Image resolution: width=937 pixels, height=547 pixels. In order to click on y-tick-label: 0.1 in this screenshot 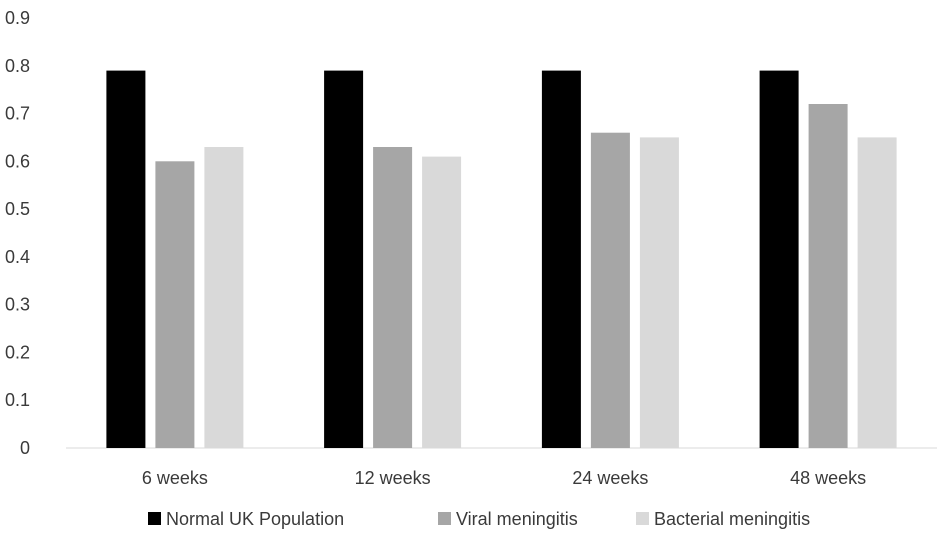, I will do `click(17, 400)`.